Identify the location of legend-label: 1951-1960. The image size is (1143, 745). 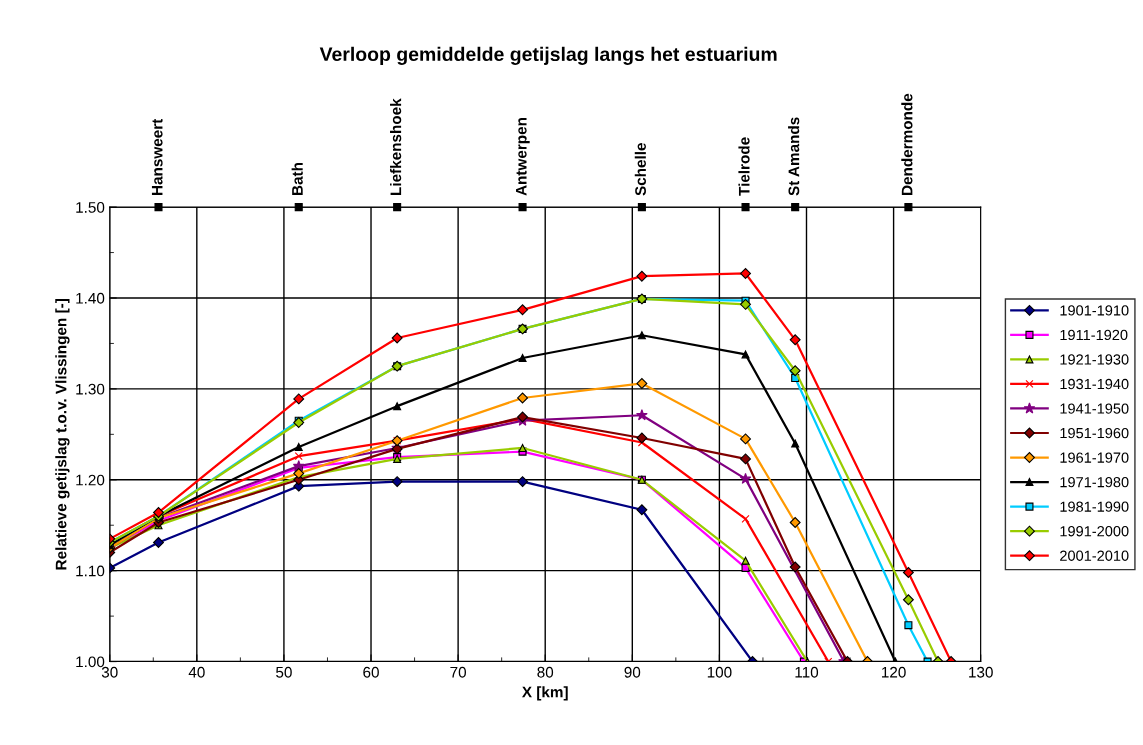
(1094, 433).